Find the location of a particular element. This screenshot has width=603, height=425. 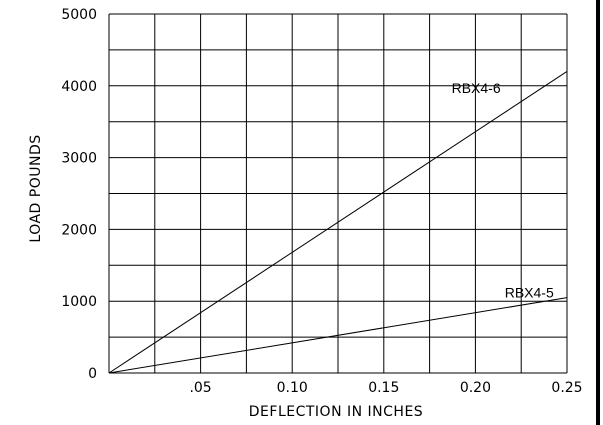

series-label-rbx4-6: RBX4-6 is located at coordinates (476, 88).